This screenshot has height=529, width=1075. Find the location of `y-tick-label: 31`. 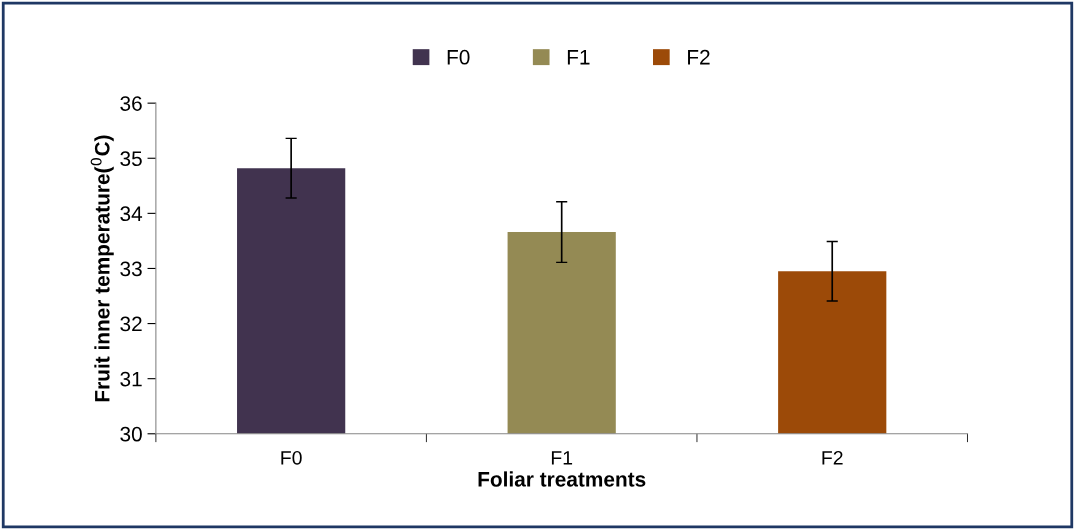

y-tick-label: 31 is located at coordinates (131, 379).